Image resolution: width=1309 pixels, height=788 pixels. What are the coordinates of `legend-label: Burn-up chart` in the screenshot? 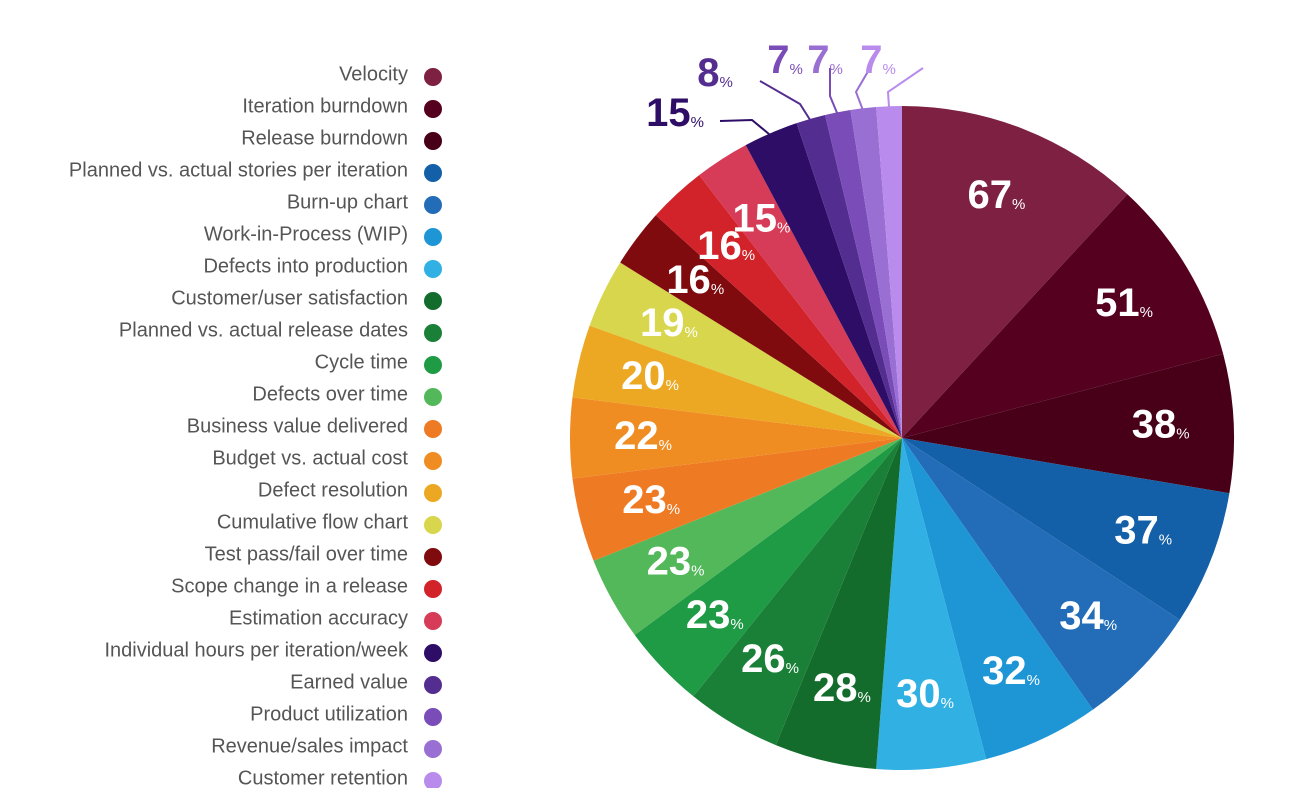 It's located at (348, 202).